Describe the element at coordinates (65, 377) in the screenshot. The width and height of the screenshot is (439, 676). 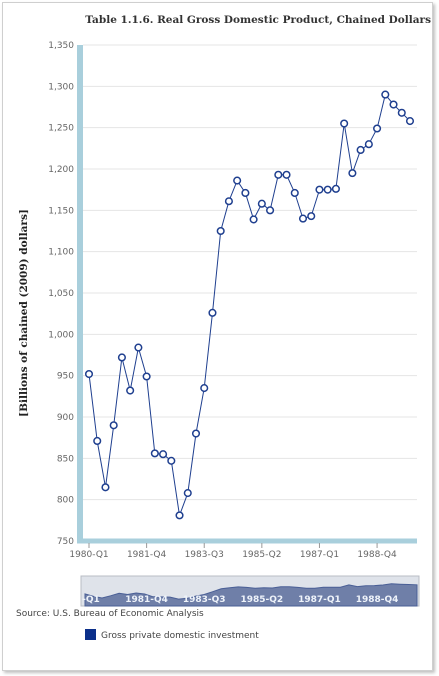
I see `y-tick-label: 950` at that location.